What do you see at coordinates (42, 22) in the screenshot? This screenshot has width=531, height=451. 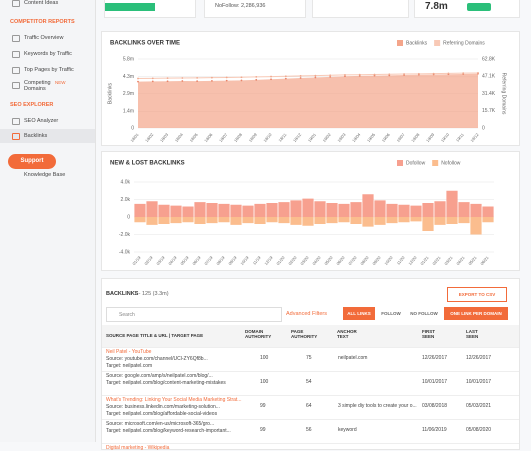 I see `section-title: COMPETITOR REPORTS` at bounding box center [42, 22].